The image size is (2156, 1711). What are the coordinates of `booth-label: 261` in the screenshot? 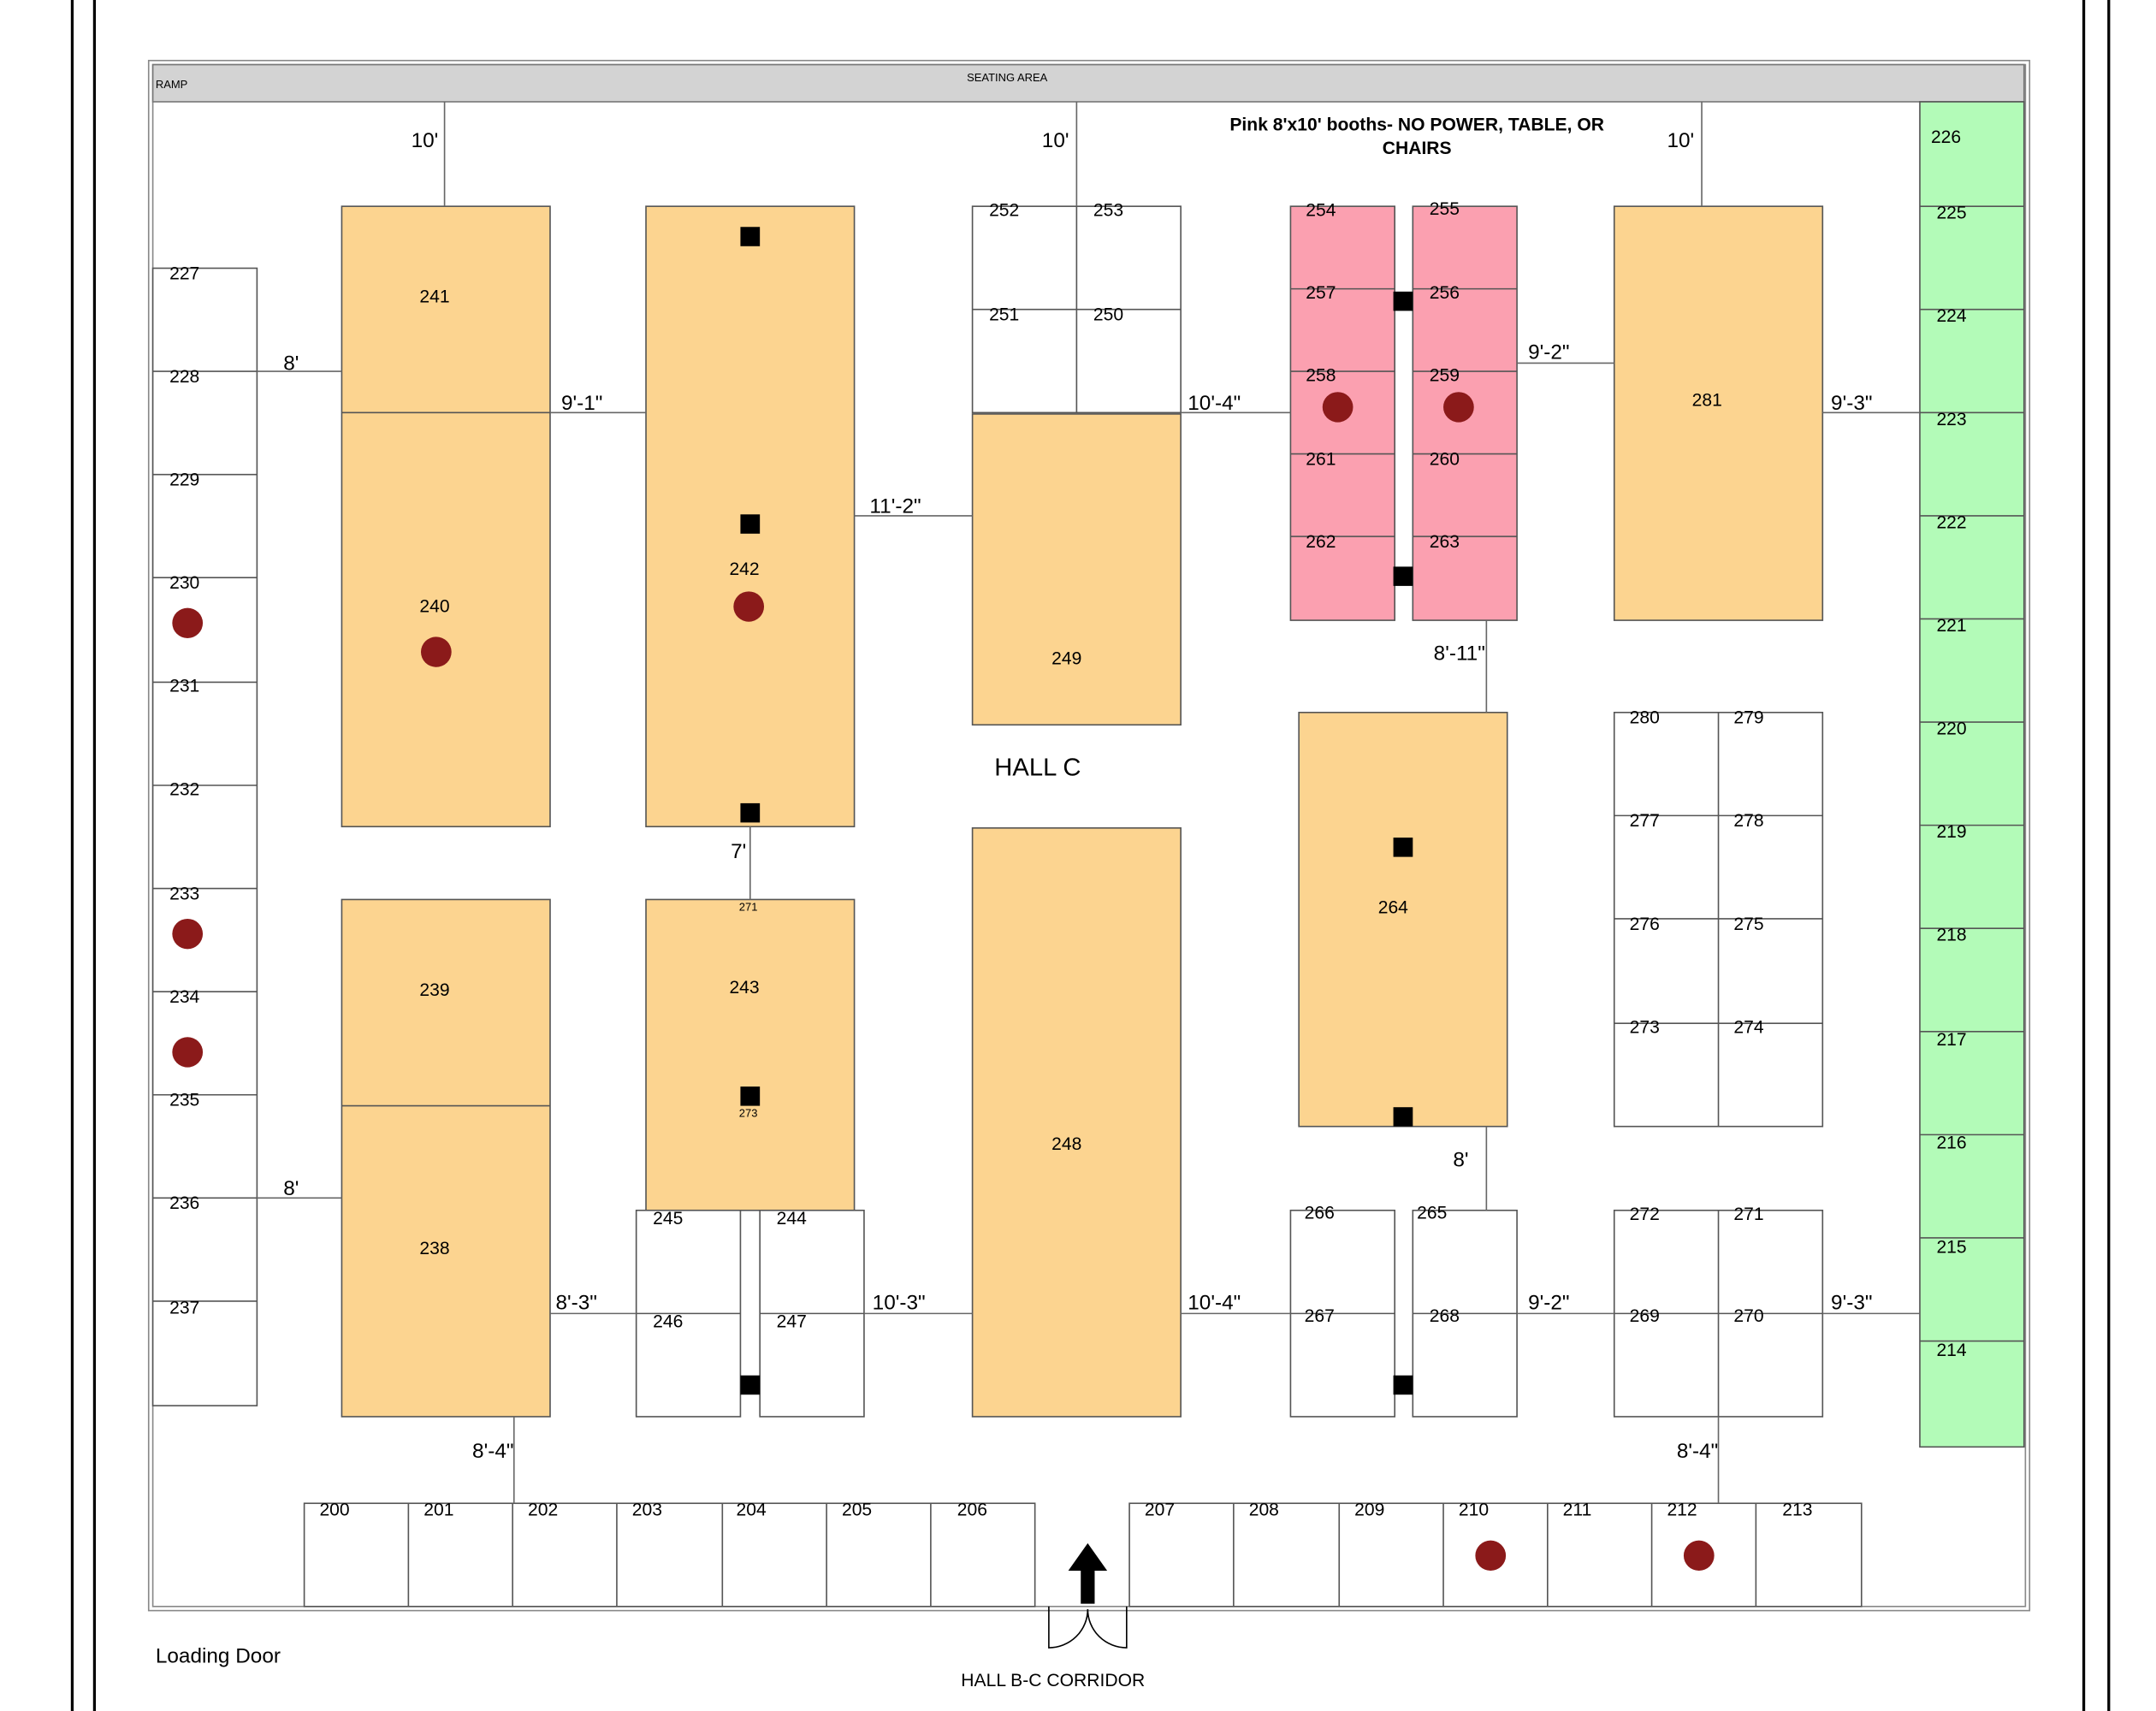 It's located at (1321, 459).